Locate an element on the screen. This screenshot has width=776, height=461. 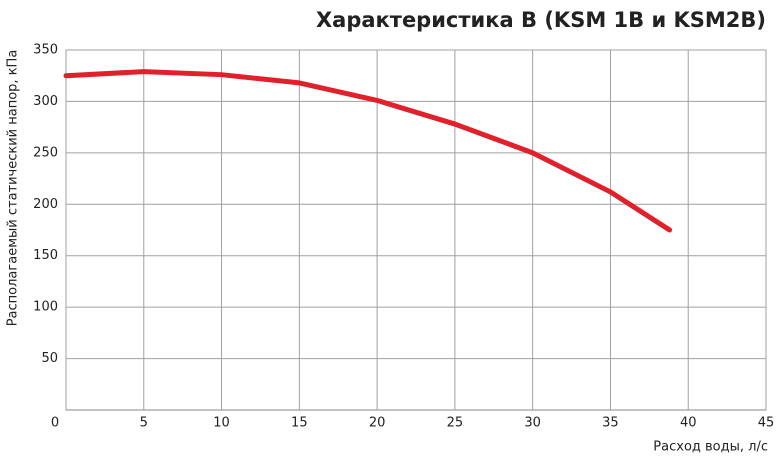
x-tick-label: 45 is located at coordinates (766, 423).